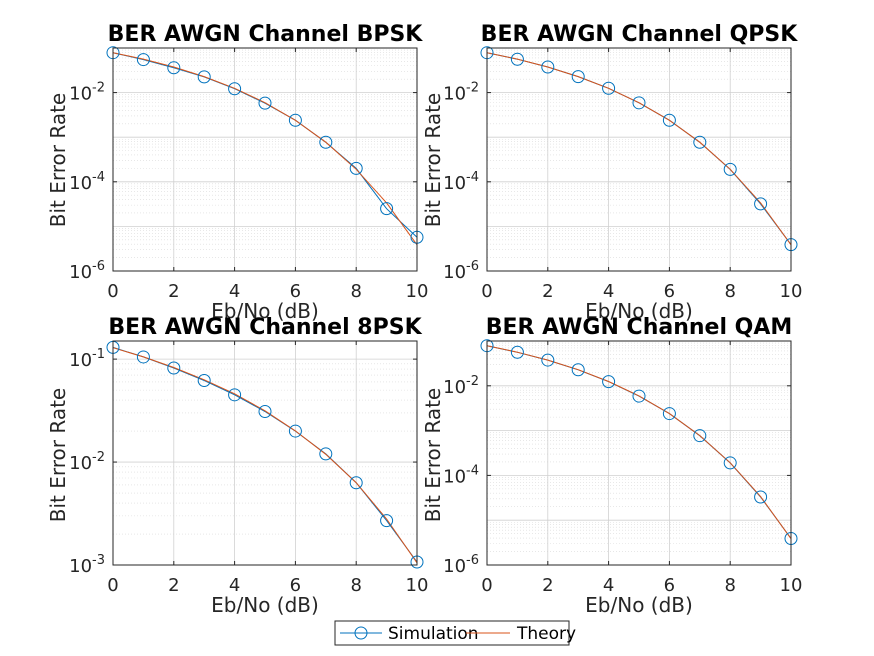 The image size is (874, 656). I want to click on legend-label-theory: Theory, so click(546, 634).